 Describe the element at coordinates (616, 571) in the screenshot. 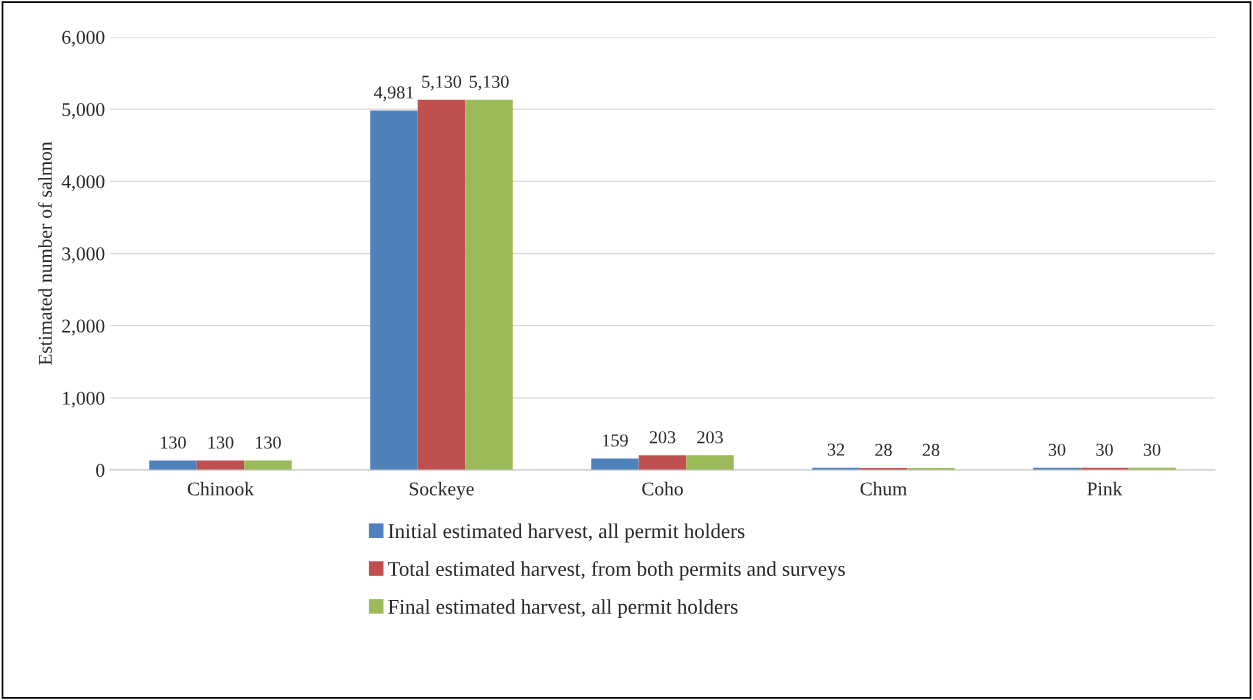

I see `legend-label: Total estimated harvest, from both permits and surveys` at that location.